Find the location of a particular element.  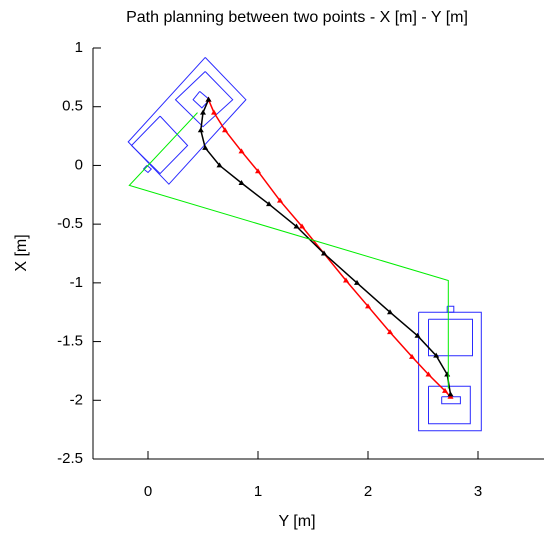

y-tick-label: -1 is located at coordinates (76, 282).